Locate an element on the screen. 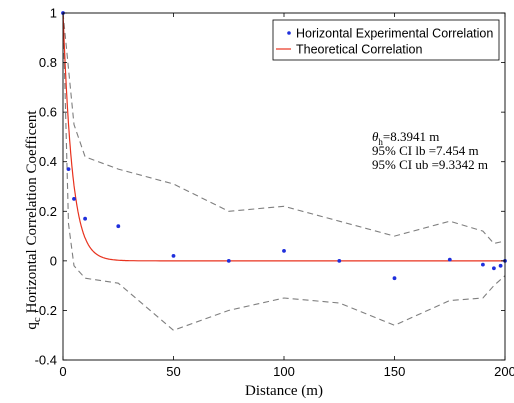 The image size is (514, 403). annotation-theta: θh=8.3941 m is located at coordinates (405, 138).